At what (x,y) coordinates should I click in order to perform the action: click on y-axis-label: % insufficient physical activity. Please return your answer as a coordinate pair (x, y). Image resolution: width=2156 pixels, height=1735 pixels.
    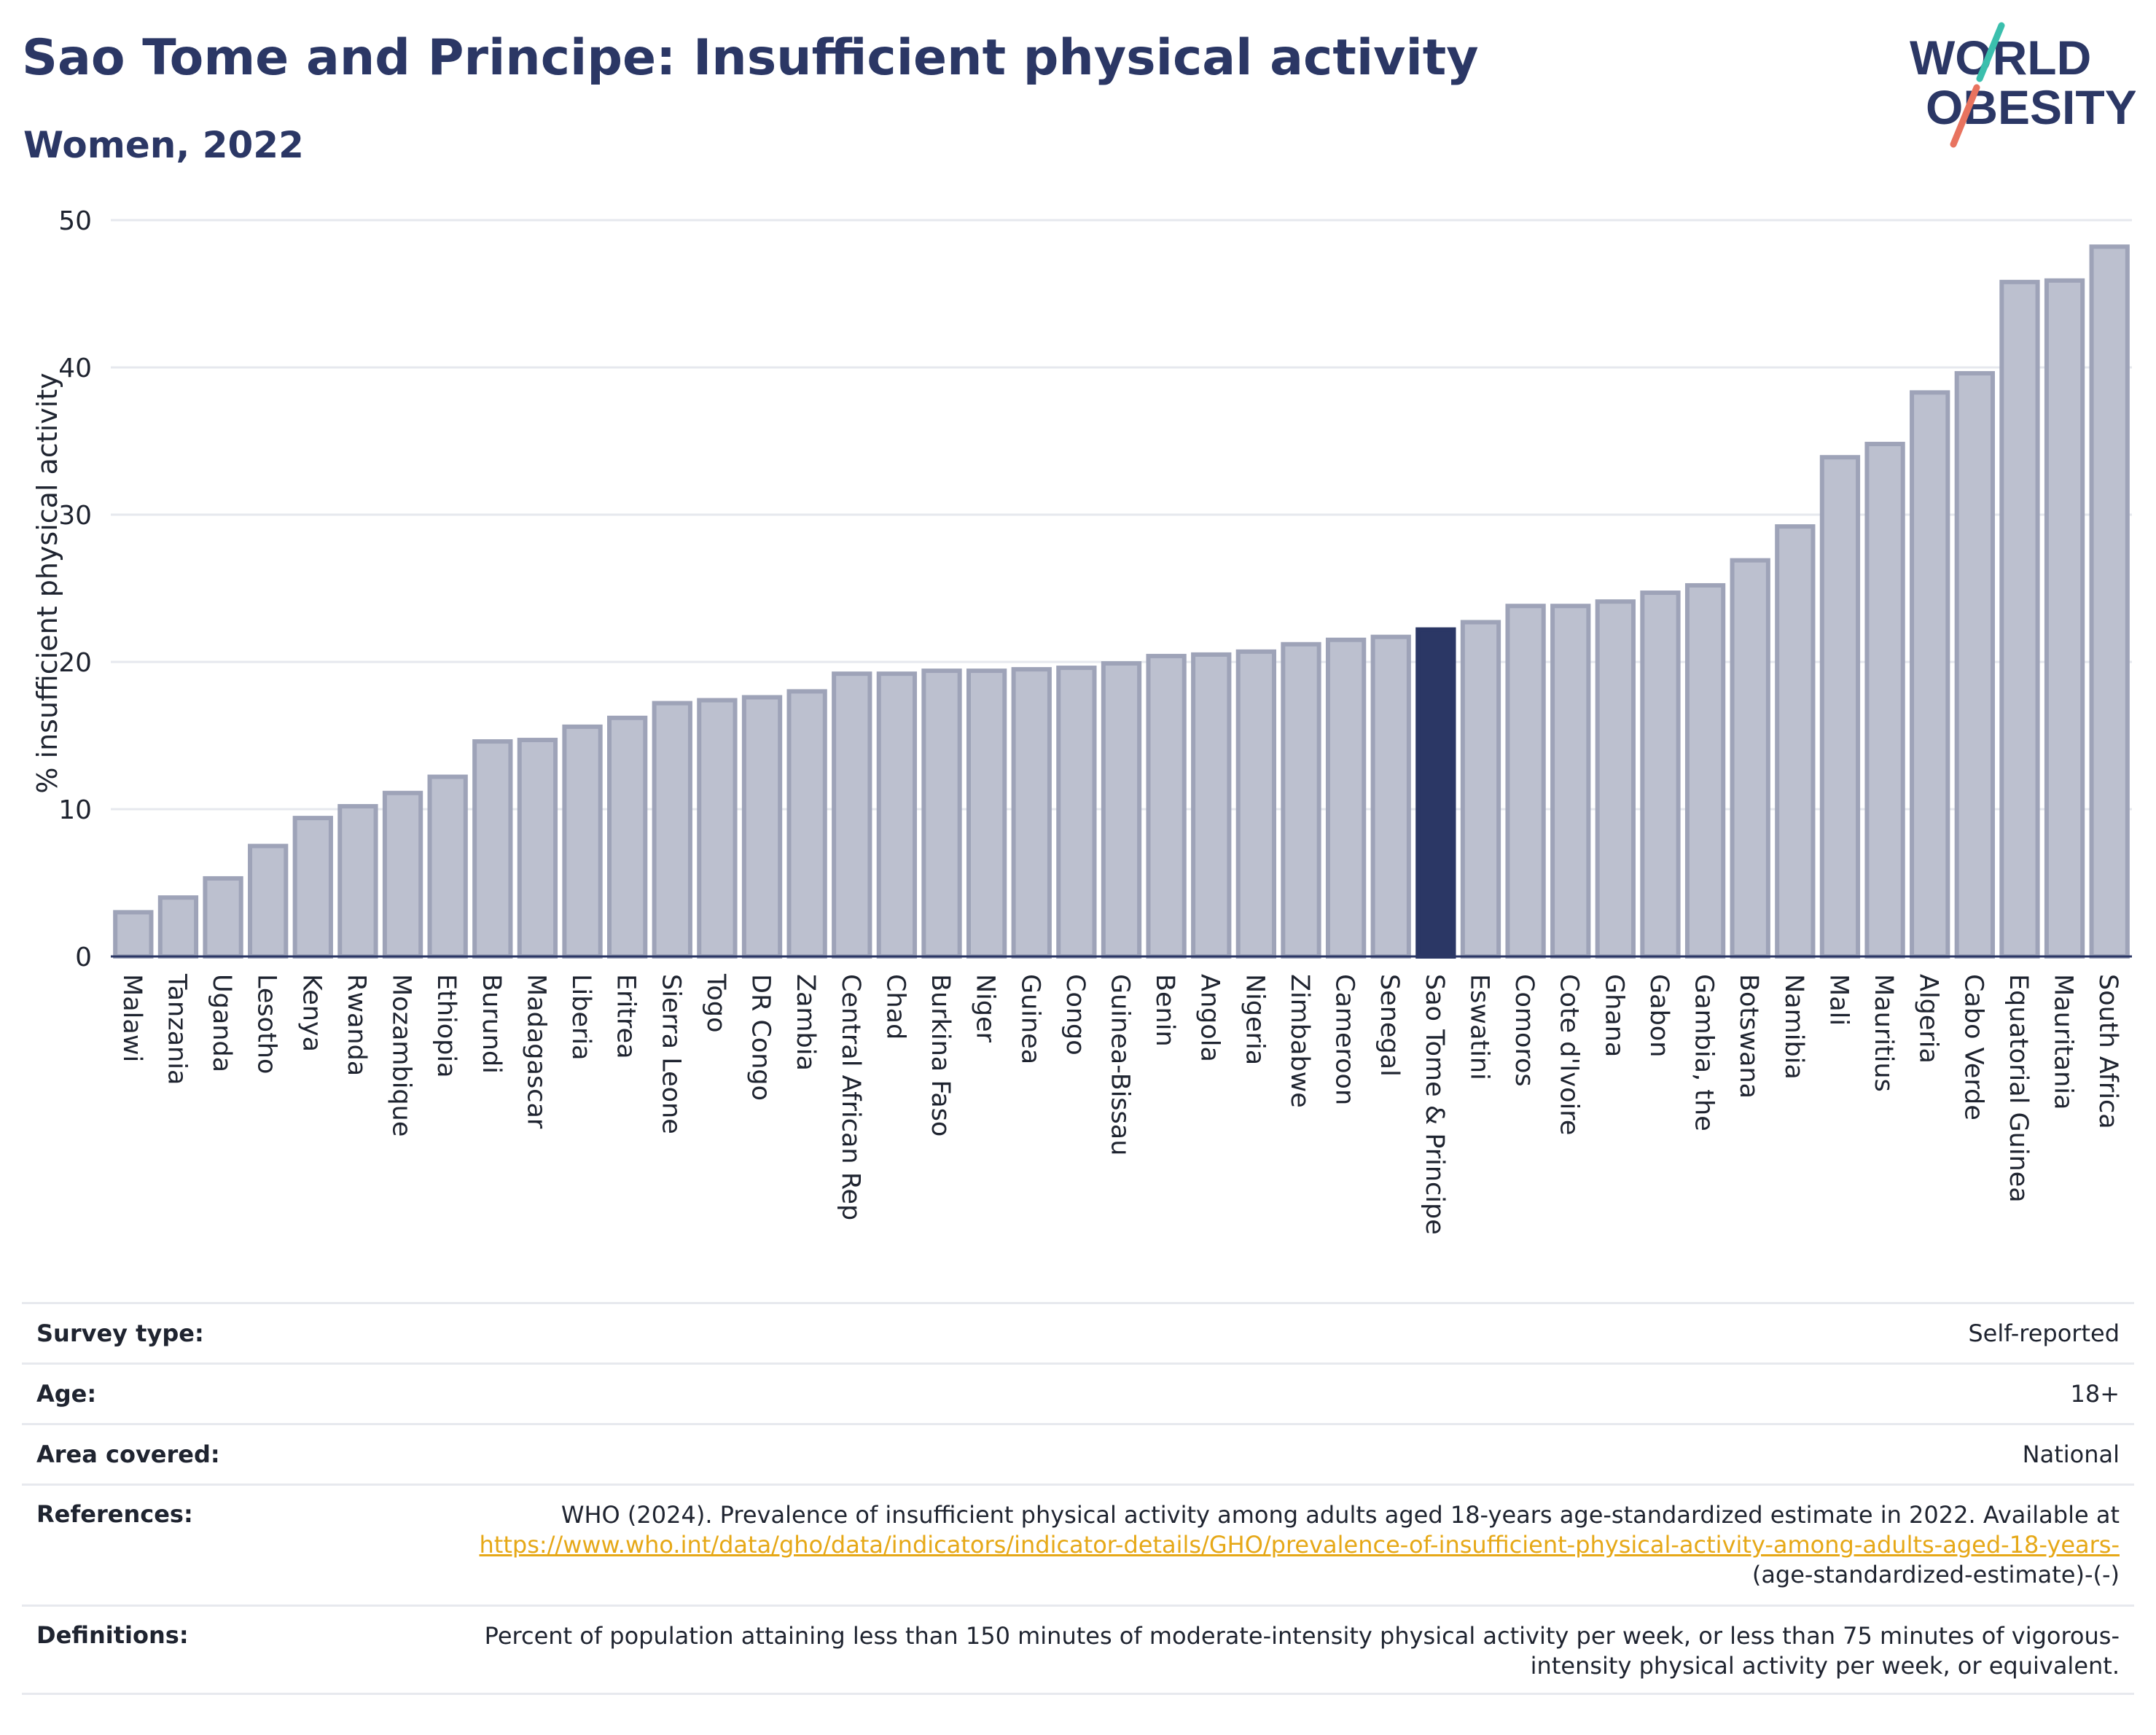
    Looking at the image, I should click on (47, 583).